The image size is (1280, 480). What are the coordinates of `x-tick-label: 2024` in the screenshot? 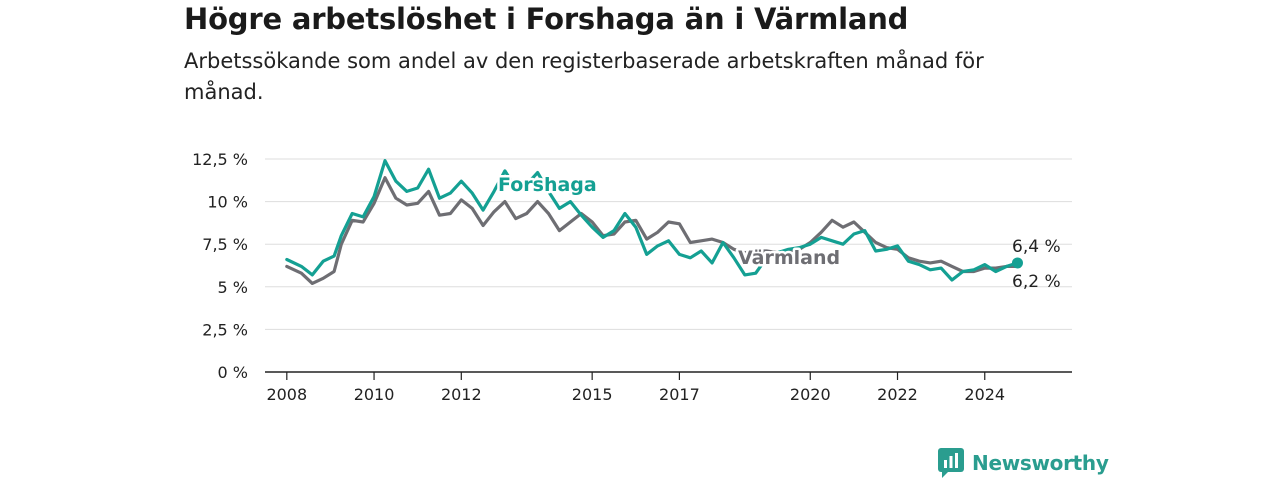 It's located at (984, 394).